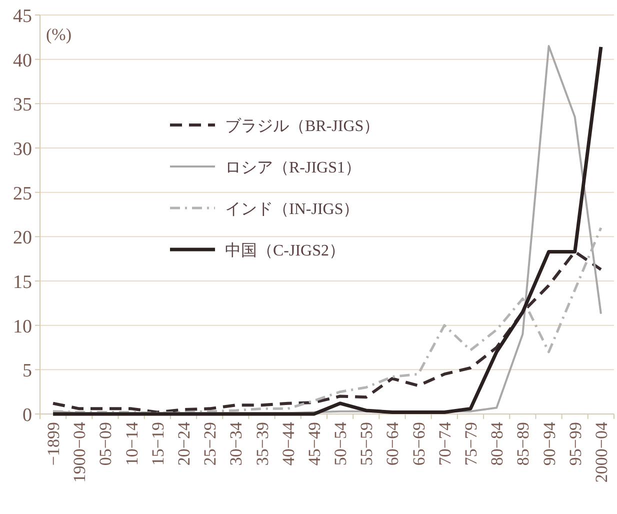  I want to click on y-tick-label: 5, so click(27, 371).